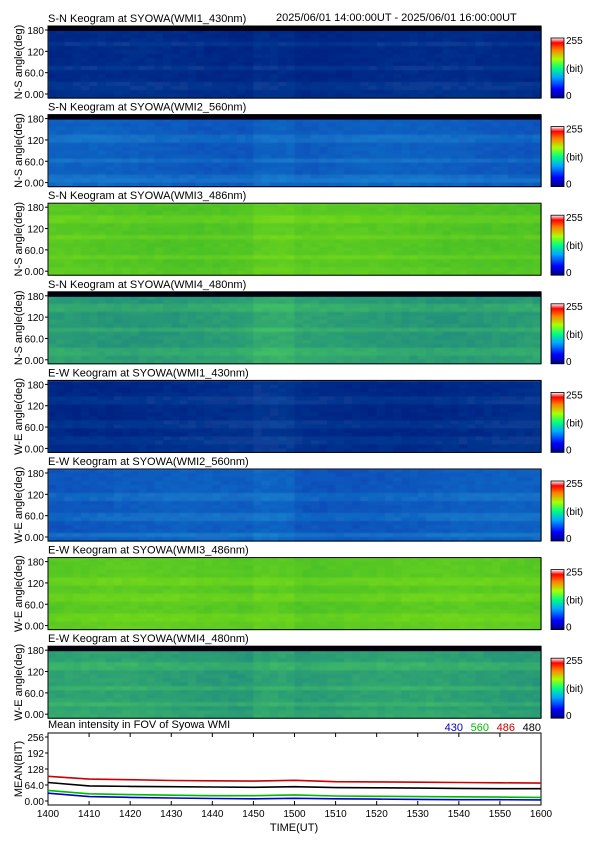  What do you see at coordinates (541, 814) in the screenshot?
I see `x-tick-label: 1600` at bounding box center [541, 814].